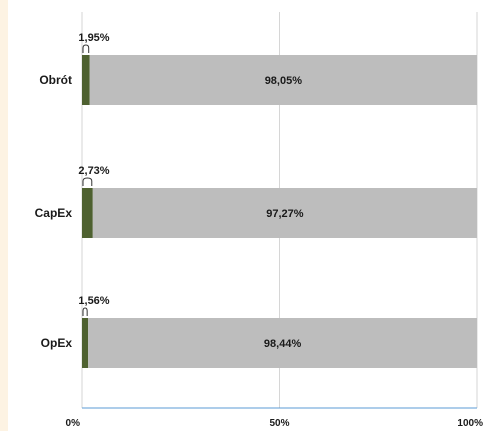 This screenshot has width=483, height=431. What do you see at coordinates (57, 343) in the screenshot?
I see `category-label: OpEx` at bounding box center [57, 343].